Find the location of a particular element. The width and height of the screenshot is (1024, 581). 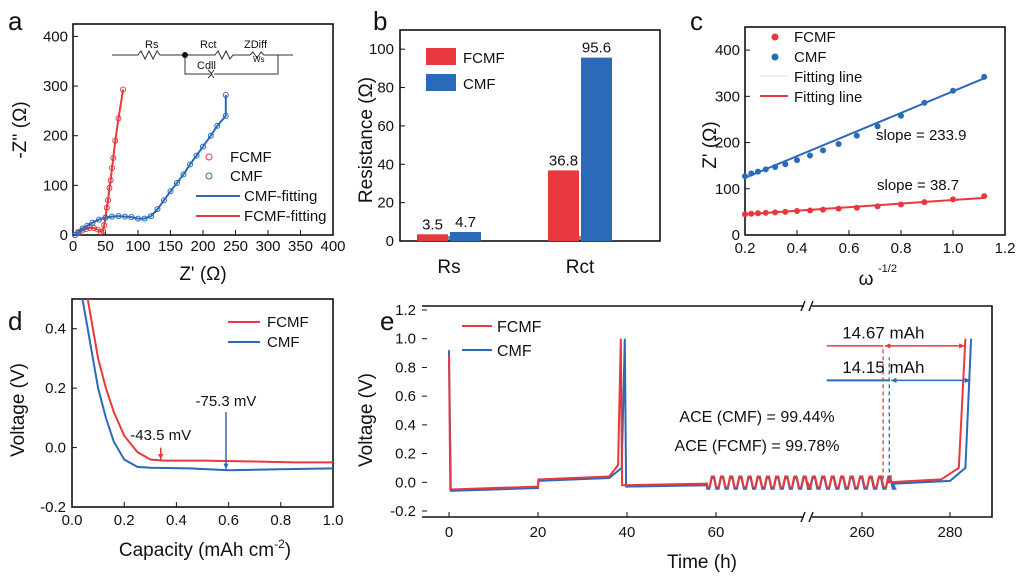

fitting-line-fcmf is located at coordinates (99, 162).